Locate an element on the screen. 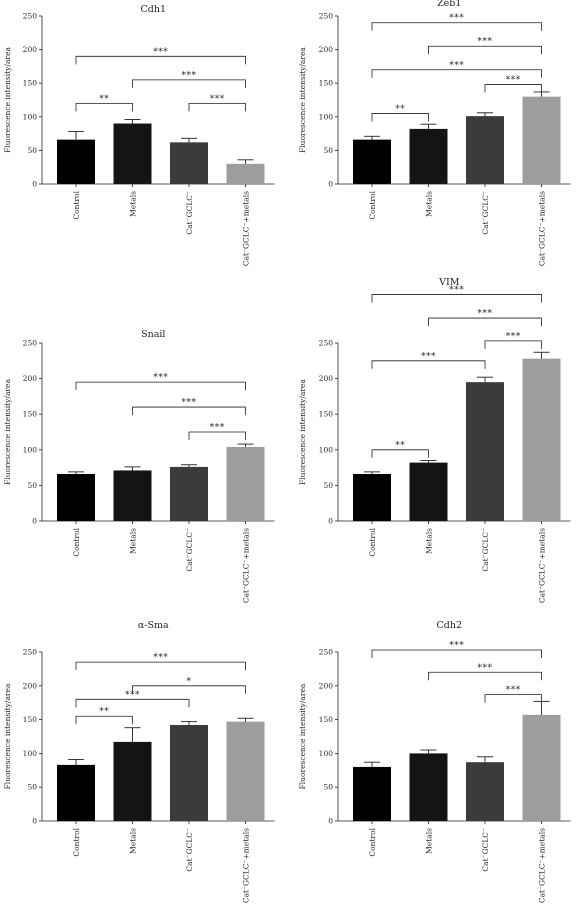  chart-title: Cdh2 is located at coordinates (449, 625).